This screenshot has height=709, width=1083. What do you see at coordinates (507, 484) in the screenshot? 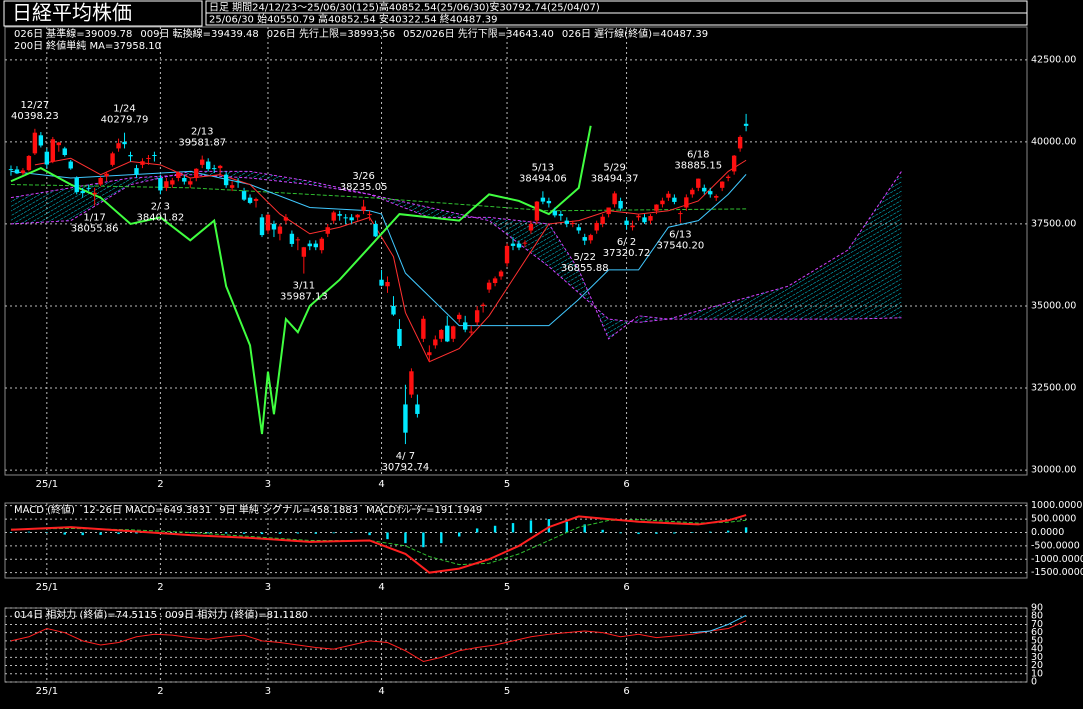
I see `x-tick-label: 5` at bounding box center [507, 484].